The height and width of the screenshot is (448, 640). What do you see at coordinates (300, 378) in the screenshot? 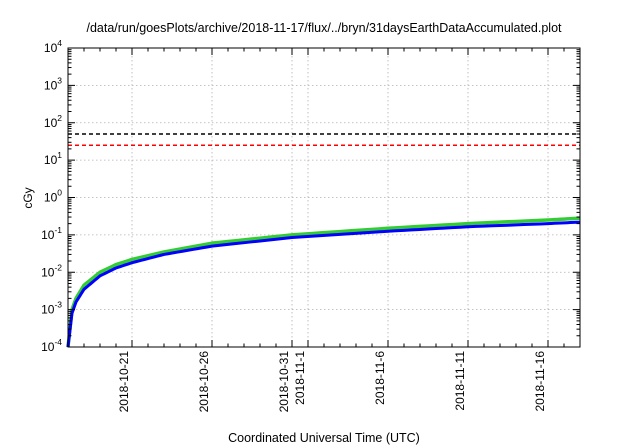
I see `x-tick-label: 2018-11-1` at bounding box center [300, 378].